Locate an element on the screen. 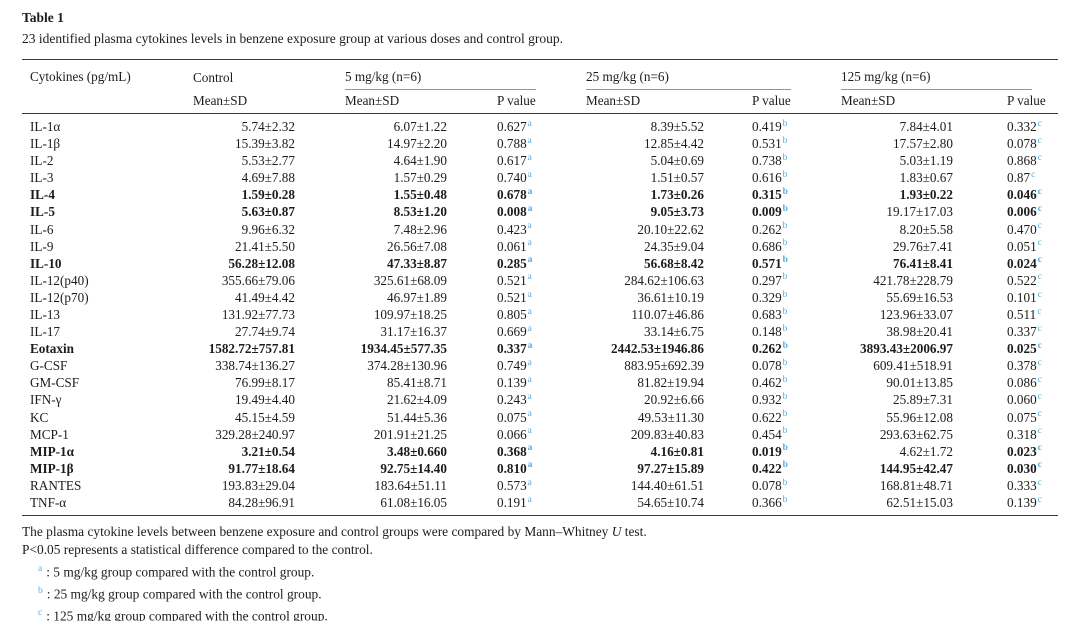  d5-p-value: 0.521a is located at coordinates (514, 297).